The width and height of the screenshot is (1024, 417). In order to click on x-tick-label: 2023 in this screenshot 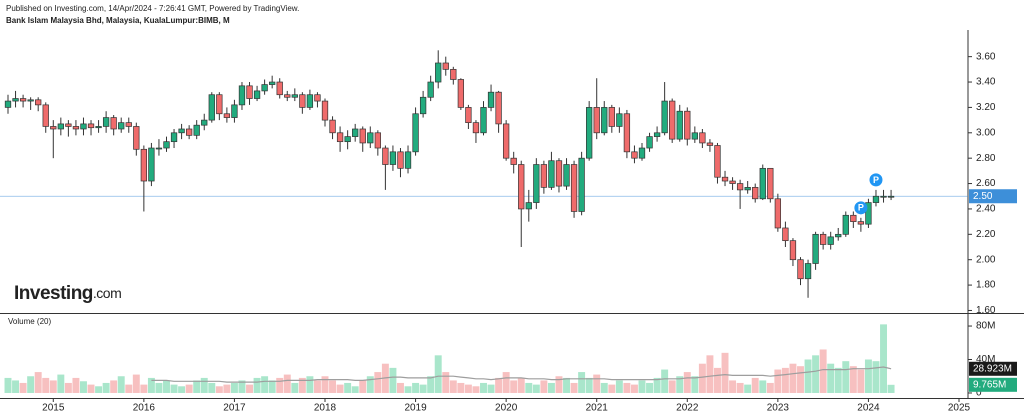, I will do `click(778, 408)`.